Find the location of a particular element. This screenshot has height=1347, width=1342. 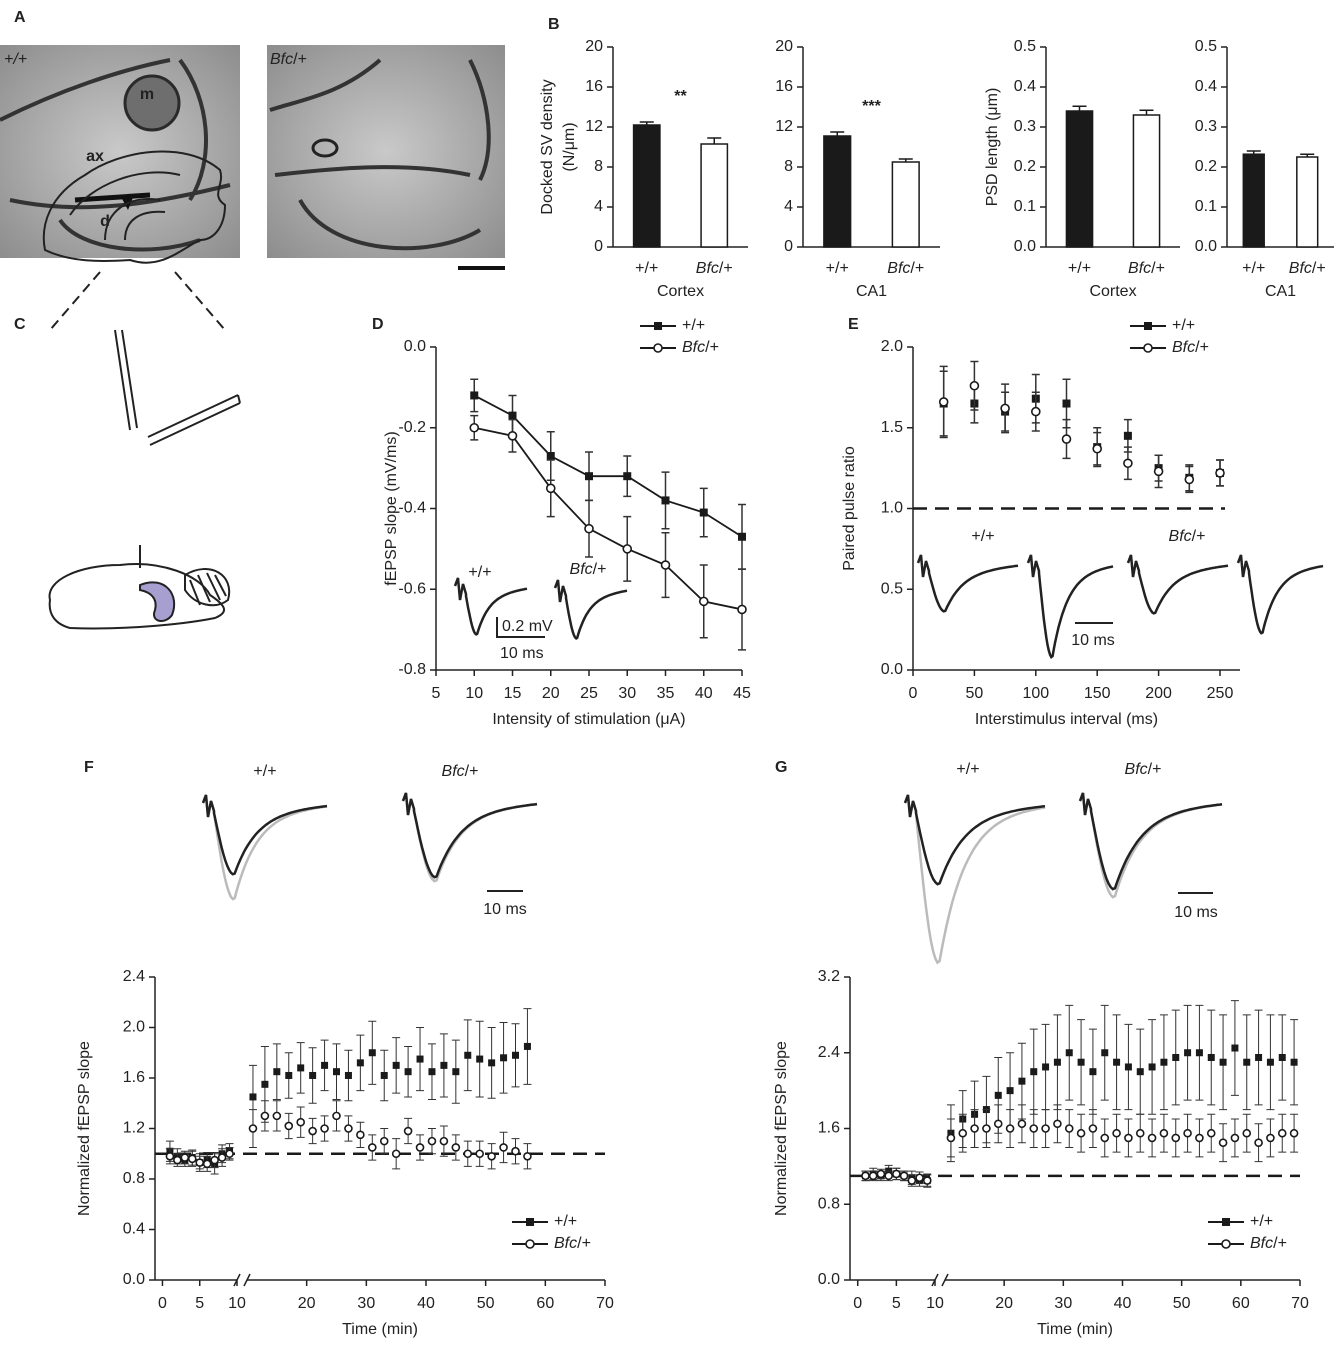

x-tick-label: 40 is located at coordinates (1123, 1303).